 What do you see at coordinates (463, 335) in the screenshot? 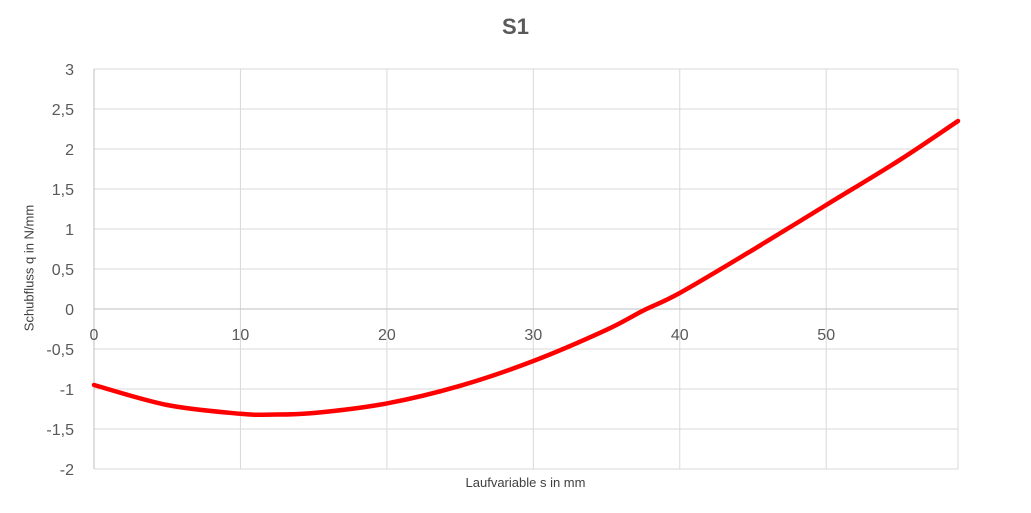
I see `x-tick-labels: 0 10 20 30 40 50` at bounding box center [463, 335].